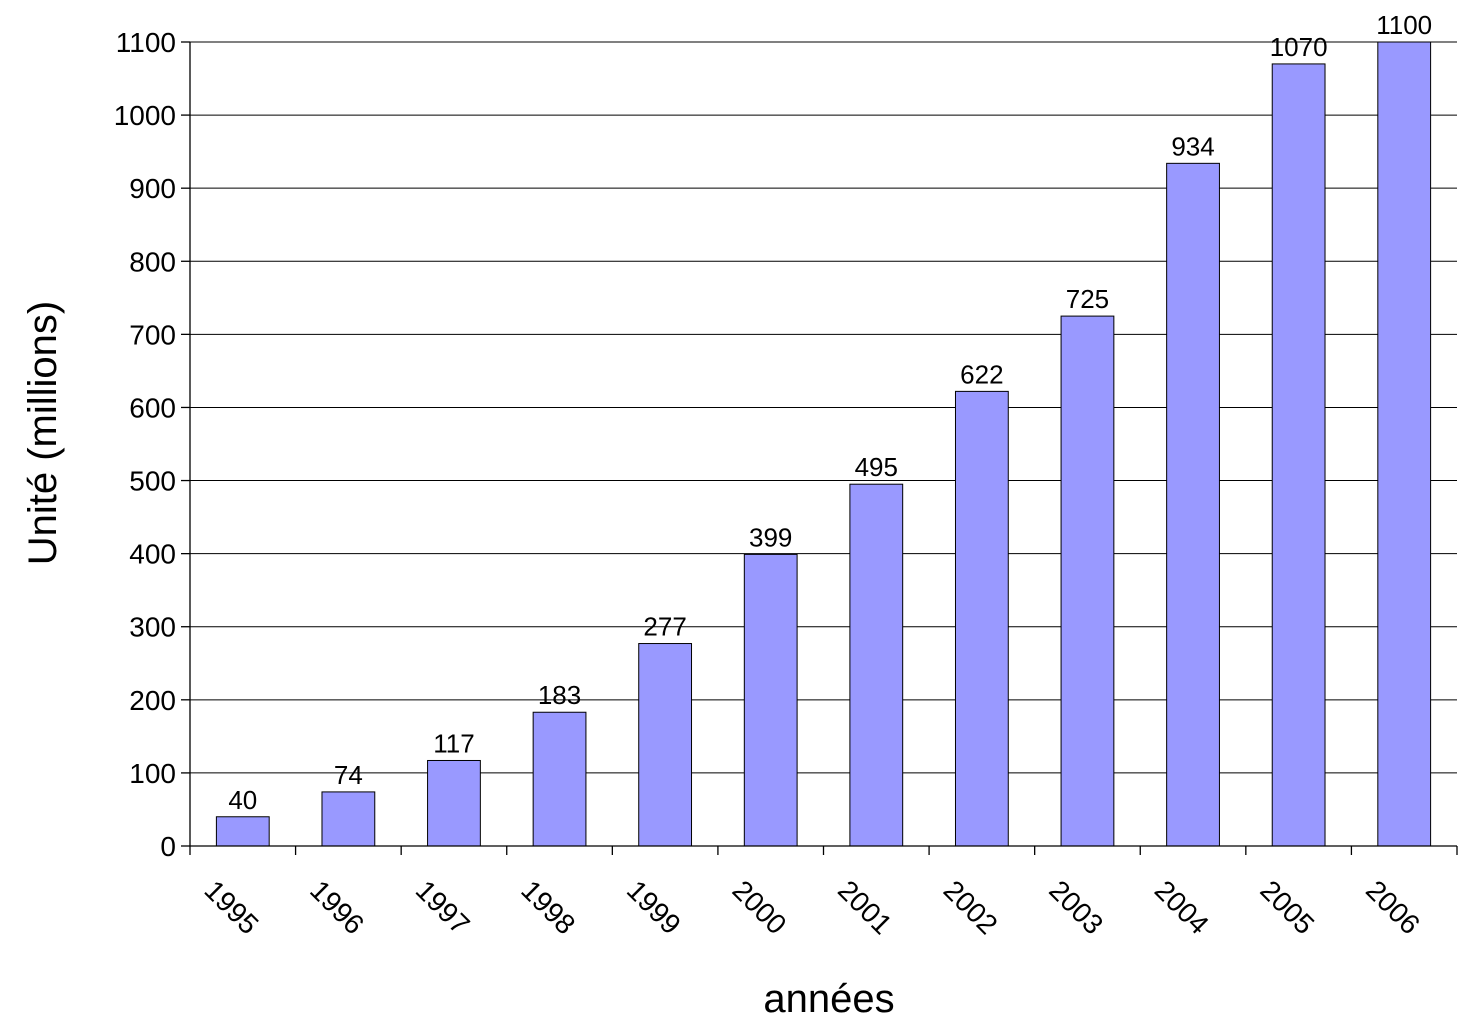 The height and width of the screenshot is (1018, 1468). What do you see at coordinates (152, 407) in the screenshot?
I see `y-tick-label: 600` at bounding box center [152, 407].